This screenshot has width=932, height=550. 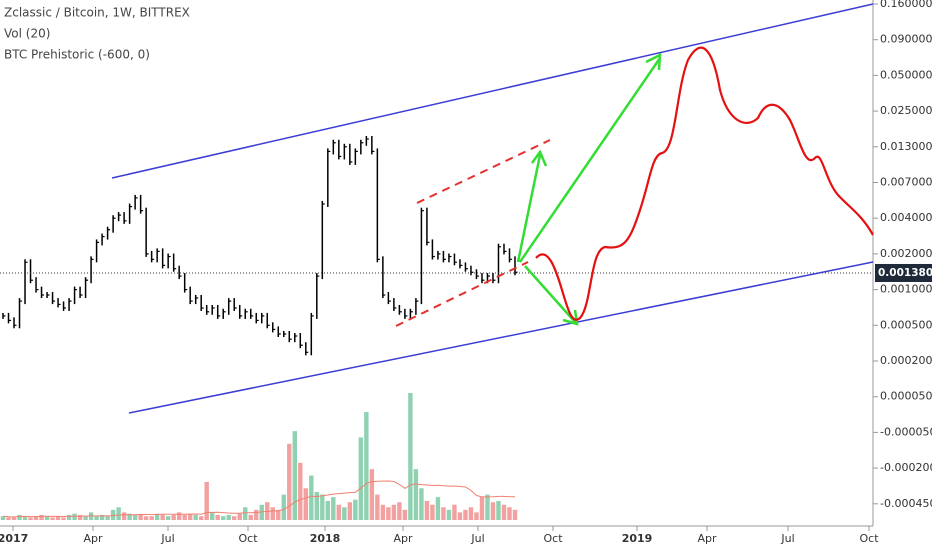 What do you see at coordinates (93, 538) in the screenshot?
I see `x-tick-label: Apr` at bounding box center [93, 538].